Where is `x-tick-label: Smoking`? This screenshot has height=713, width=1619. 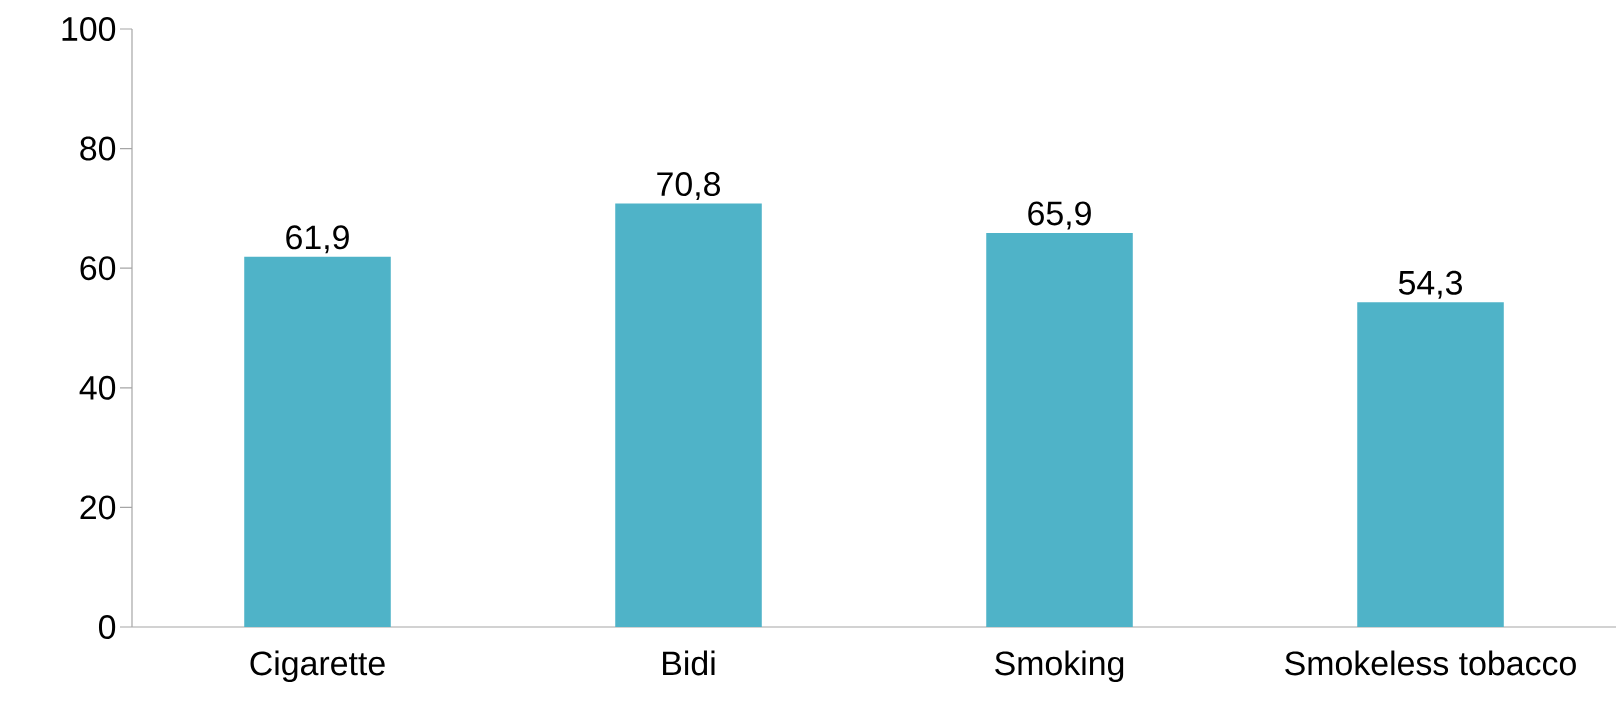 x-tick-label: Smoking is located at coordinates (1059, 666).